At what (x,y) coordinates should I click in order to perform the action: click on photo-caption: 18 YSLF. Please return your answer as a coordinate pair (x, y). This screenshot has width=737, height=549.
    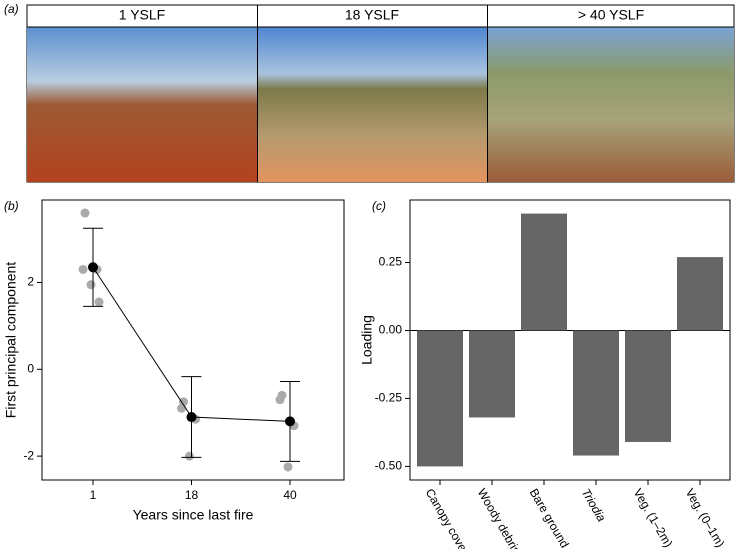
    Looking at the image, I should click on (372, 15).